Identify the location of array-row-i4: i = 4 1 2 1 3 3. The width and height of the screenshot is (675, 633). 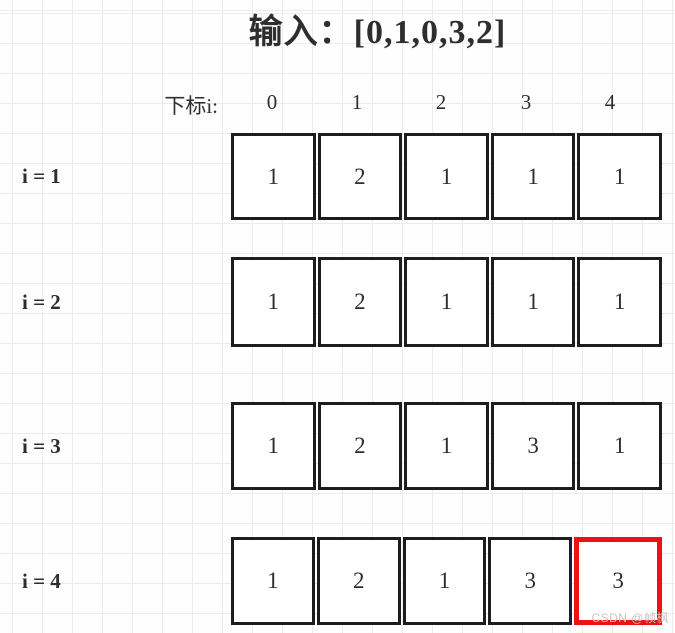
(337, 581).